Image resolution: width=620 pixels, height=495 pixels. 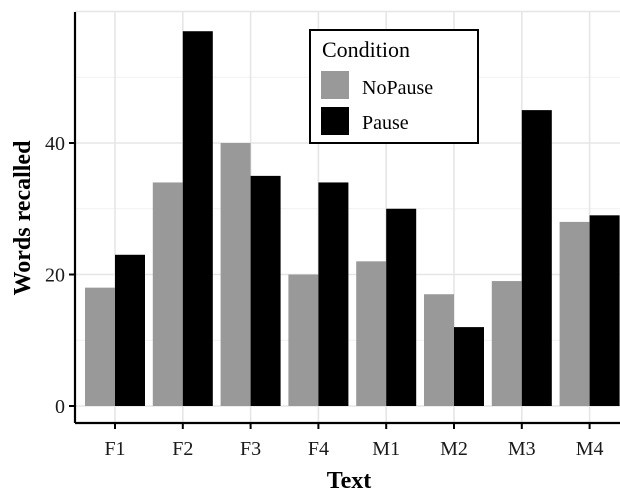 What do you see at coordinates (333, 294) in the screenshot?
I see `bar-pause-f4` at bounding box center [333, 294].